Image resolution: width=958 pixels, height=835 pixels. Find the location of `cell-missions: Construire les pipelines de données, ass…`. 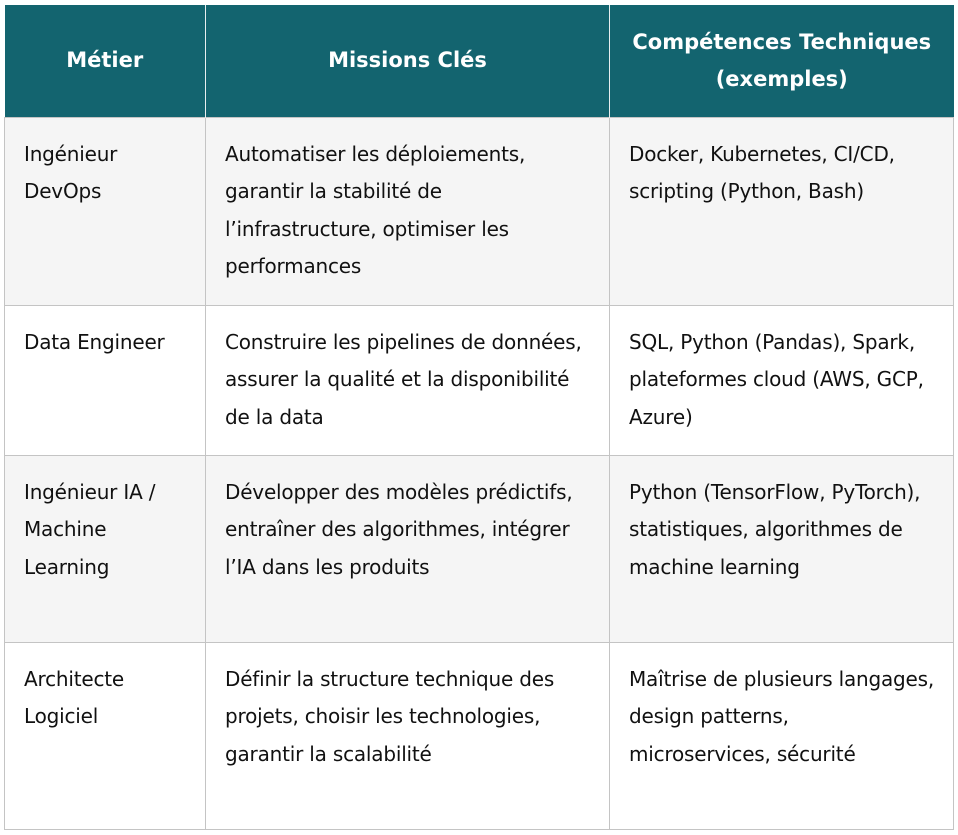

cell-missions: Construire les pipelines de données, ass… is located at coordinates (407, 380).